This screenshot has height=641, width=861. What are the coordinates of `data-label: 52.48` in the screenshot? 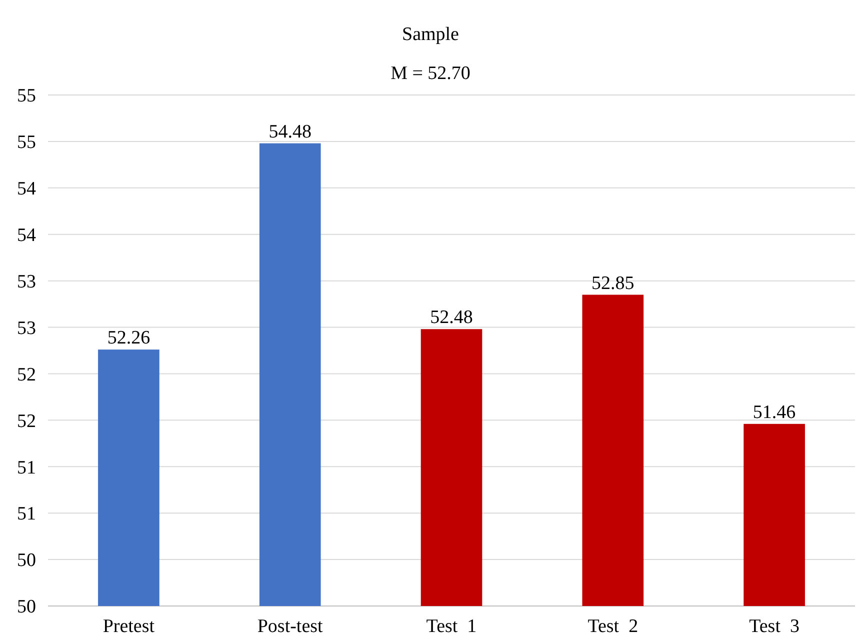 It's located at (451, 317).